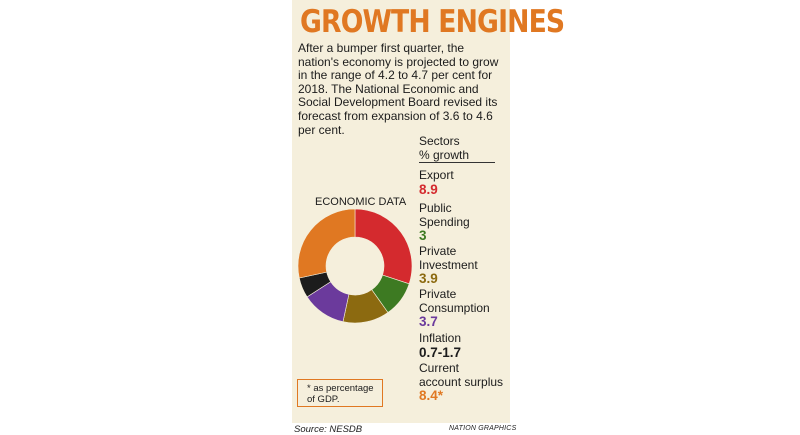 The height and width of the screenshot is (435, 800). I want to click on sector-private-consumption: Private Consumption 3.7, so click(464, 308).